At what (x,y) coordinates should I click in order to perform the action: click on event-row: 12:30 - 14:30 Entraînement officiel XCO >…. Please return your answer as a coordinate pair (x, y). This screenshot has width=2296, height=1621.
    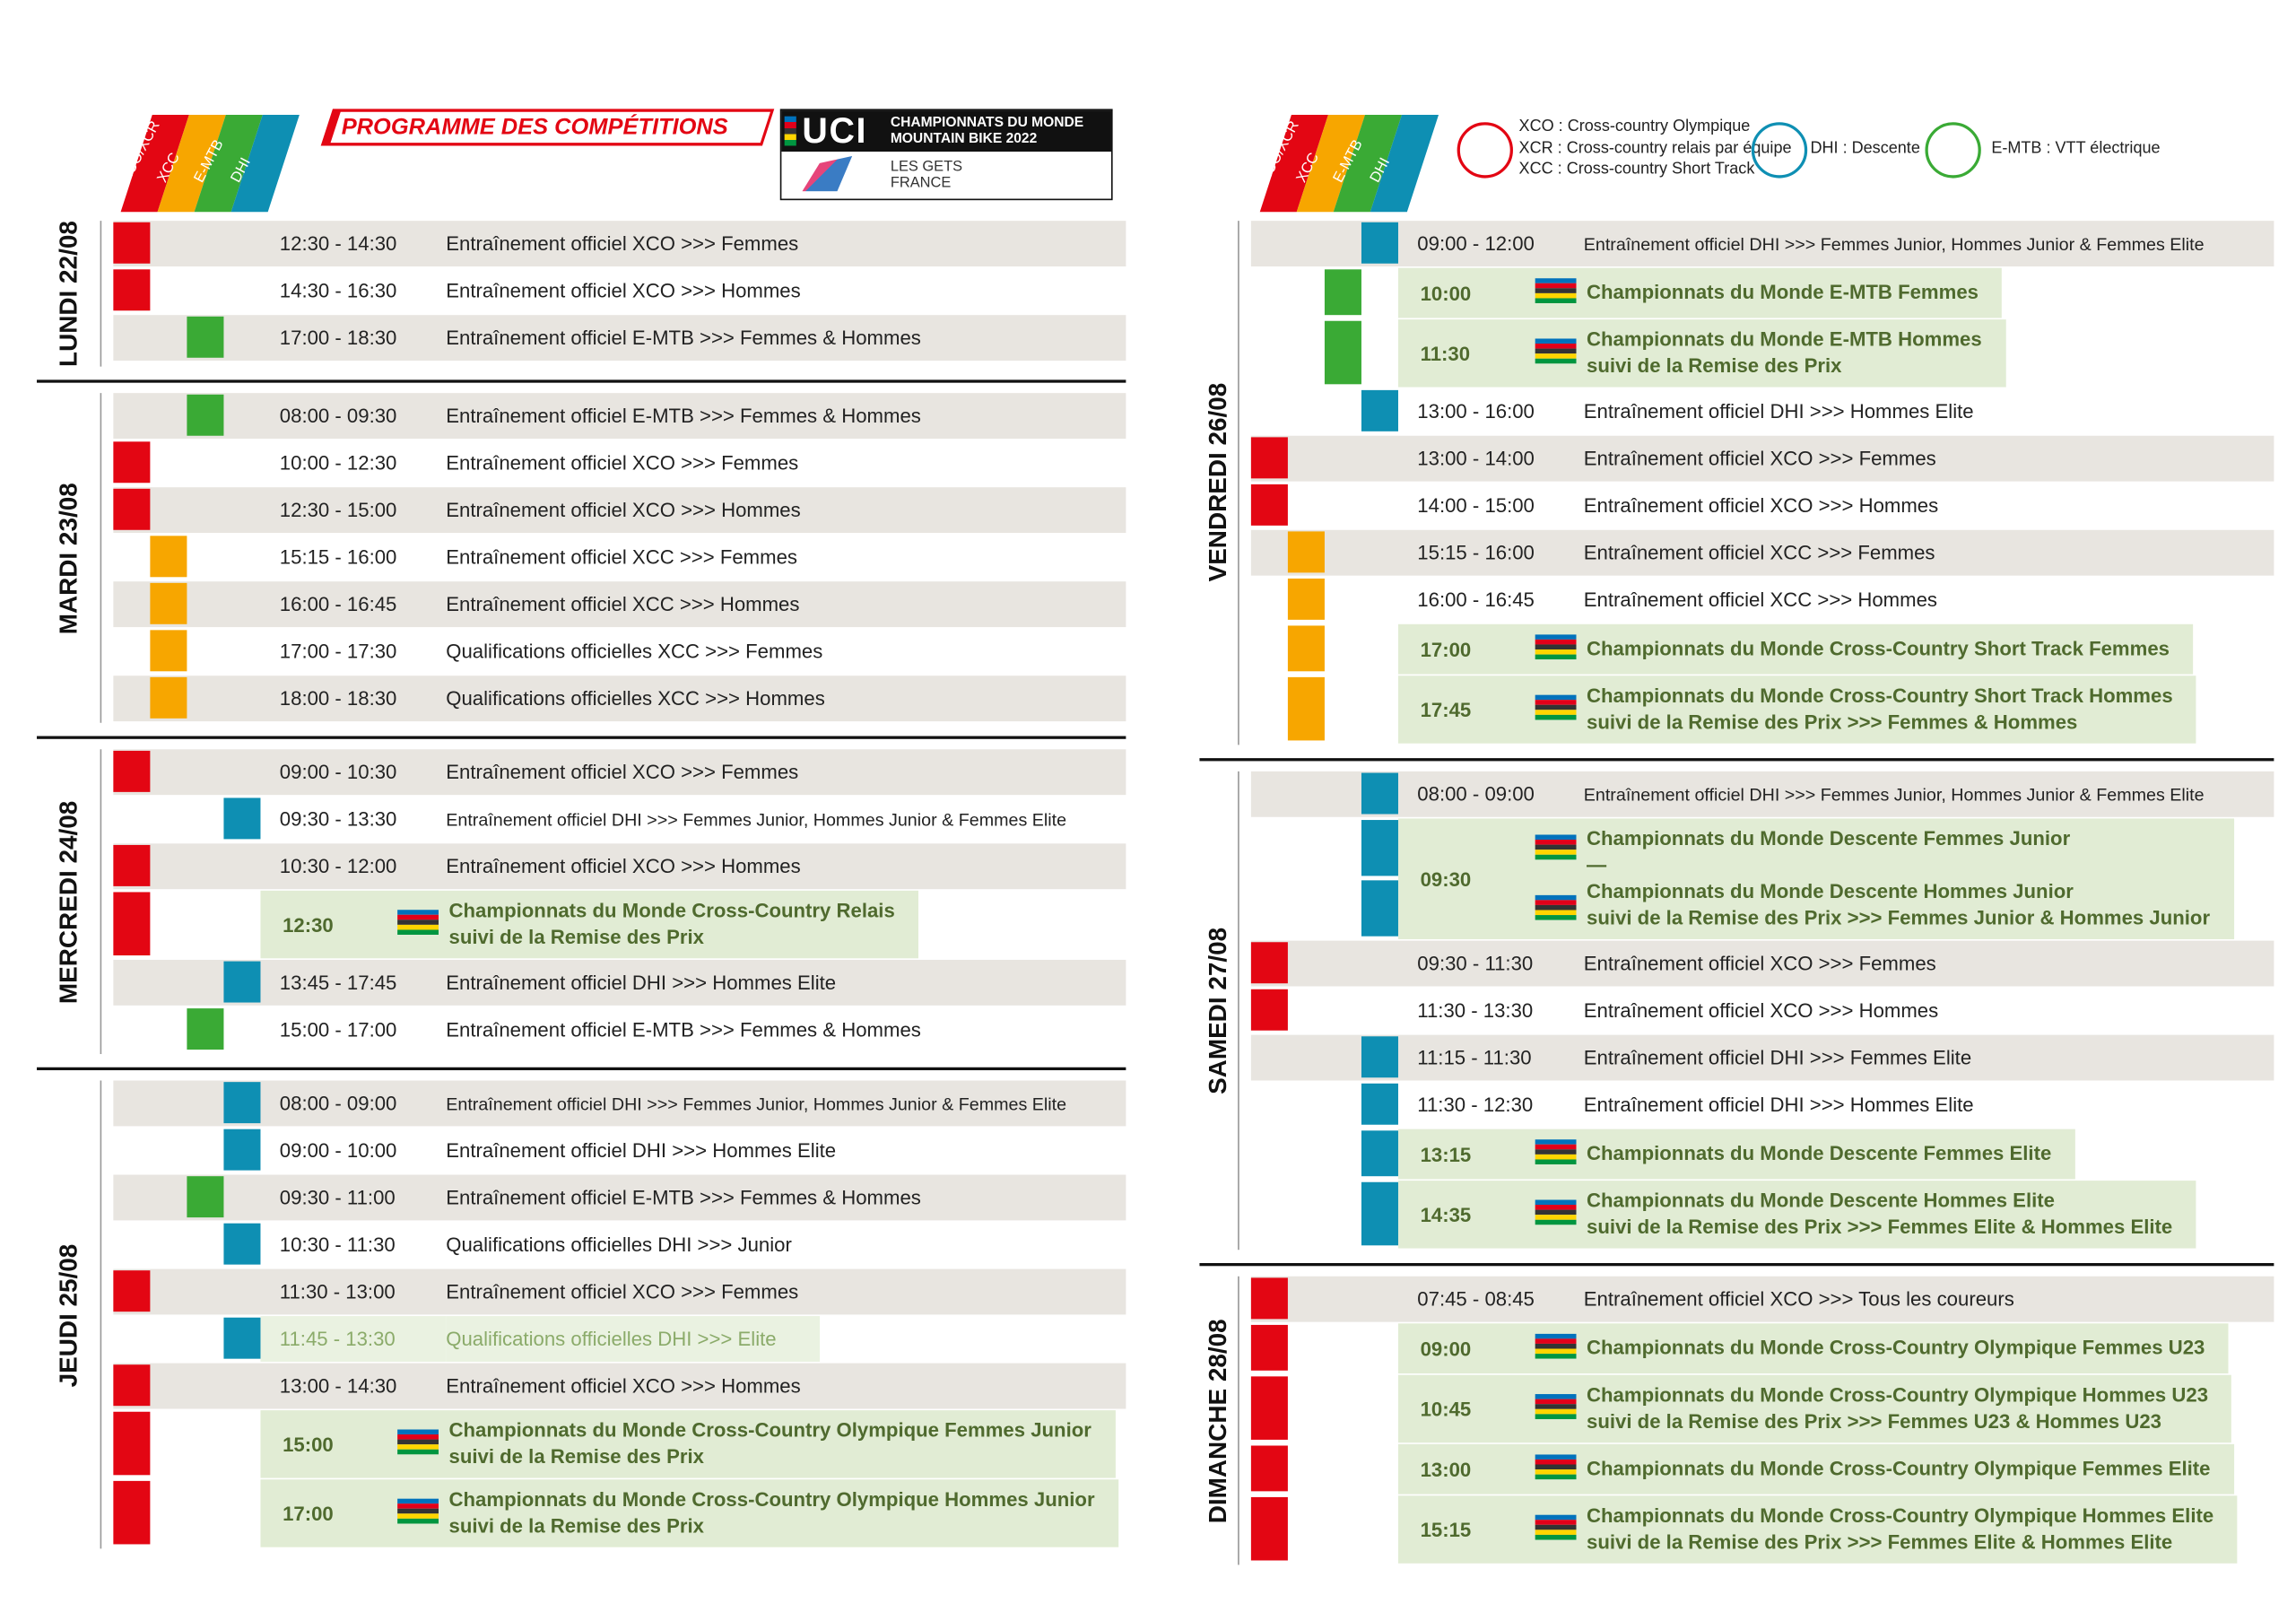
    Looking at the image, I should click on (619, 244).